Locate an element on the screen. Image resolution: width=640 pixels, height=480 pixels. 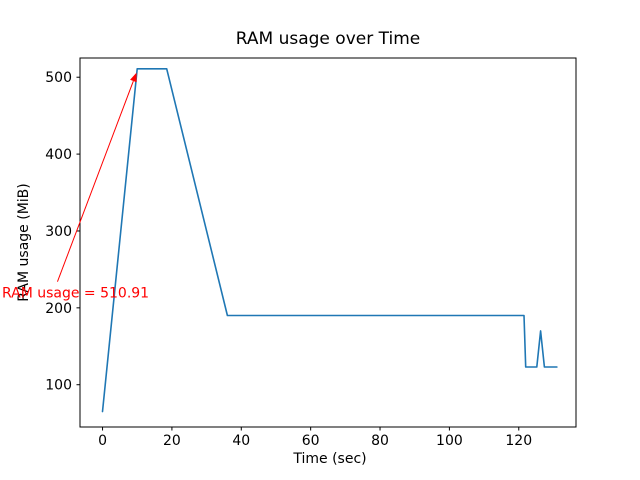
y-tick-label: 300 is located at coordinates (58, 232).